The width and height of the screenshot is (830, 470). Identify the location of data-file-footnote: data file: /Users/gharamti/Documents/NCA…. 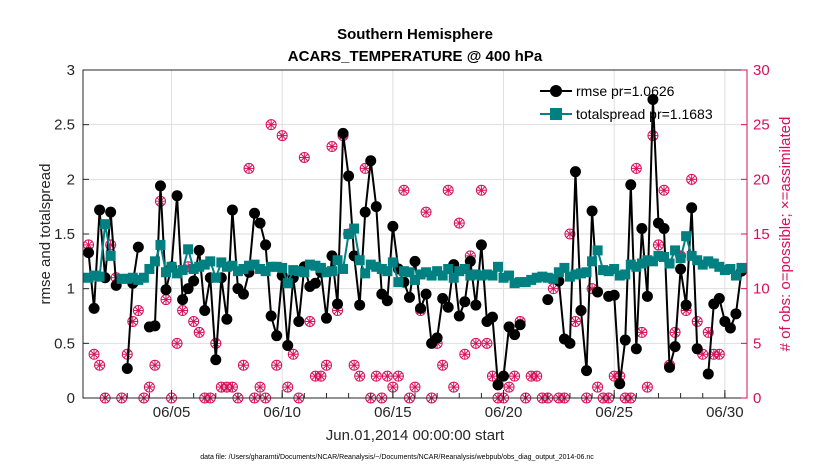
(397, 457).